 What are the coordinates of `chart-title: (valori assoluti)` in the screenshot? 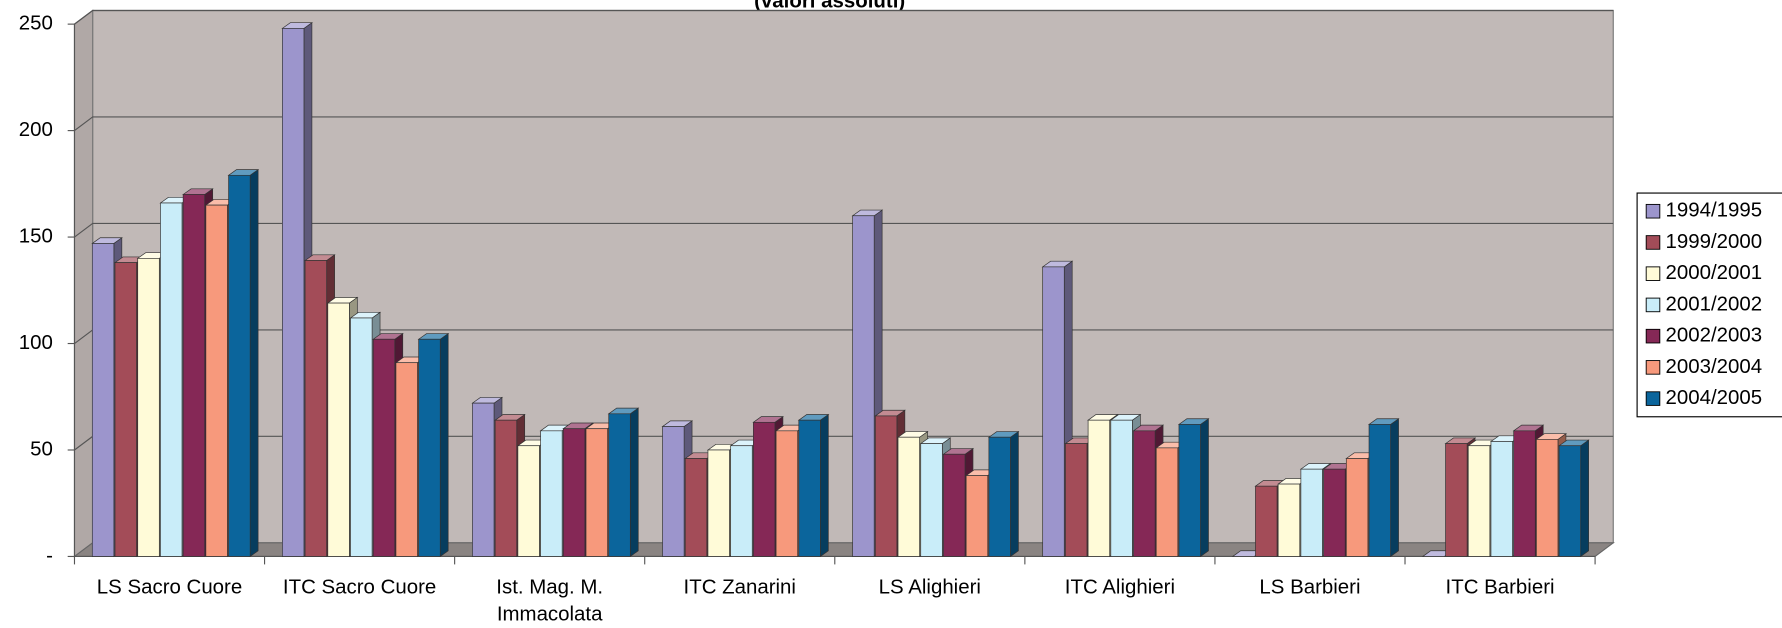 It's located at (829, 6).